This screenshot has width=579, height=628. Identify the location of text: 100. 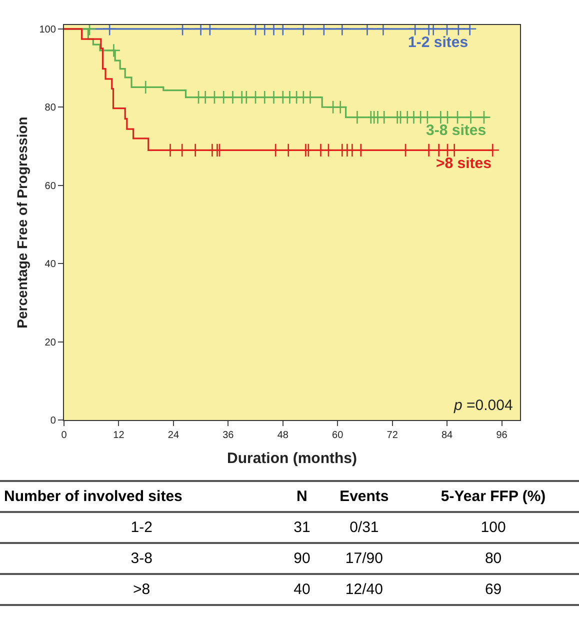
(493, 527).